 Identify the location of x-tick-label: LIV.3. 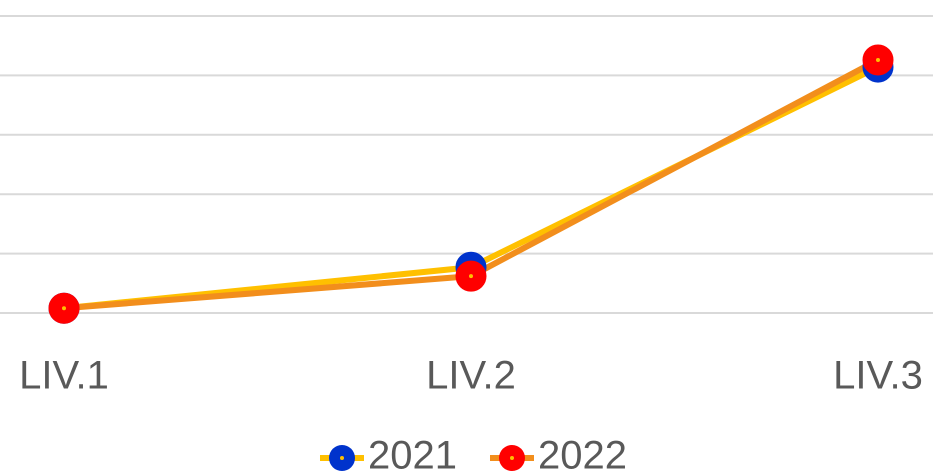
(878, 376).